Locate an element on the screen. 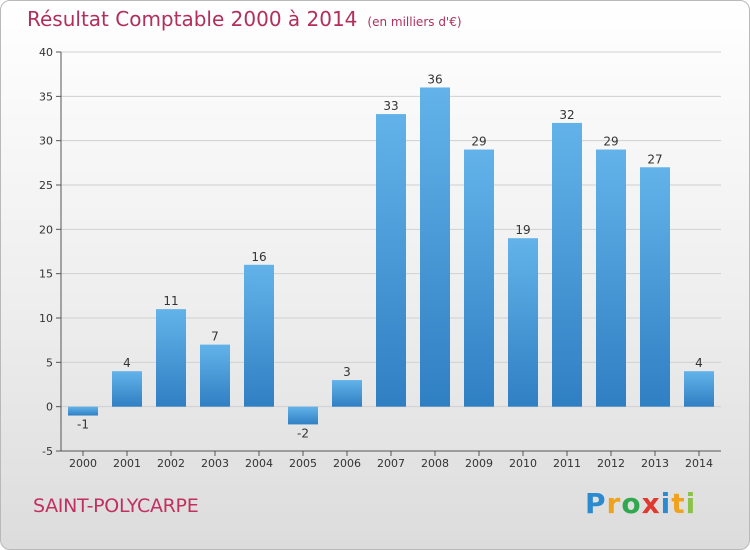  y-tick-label: 0 is located at coordinates (49, 407).